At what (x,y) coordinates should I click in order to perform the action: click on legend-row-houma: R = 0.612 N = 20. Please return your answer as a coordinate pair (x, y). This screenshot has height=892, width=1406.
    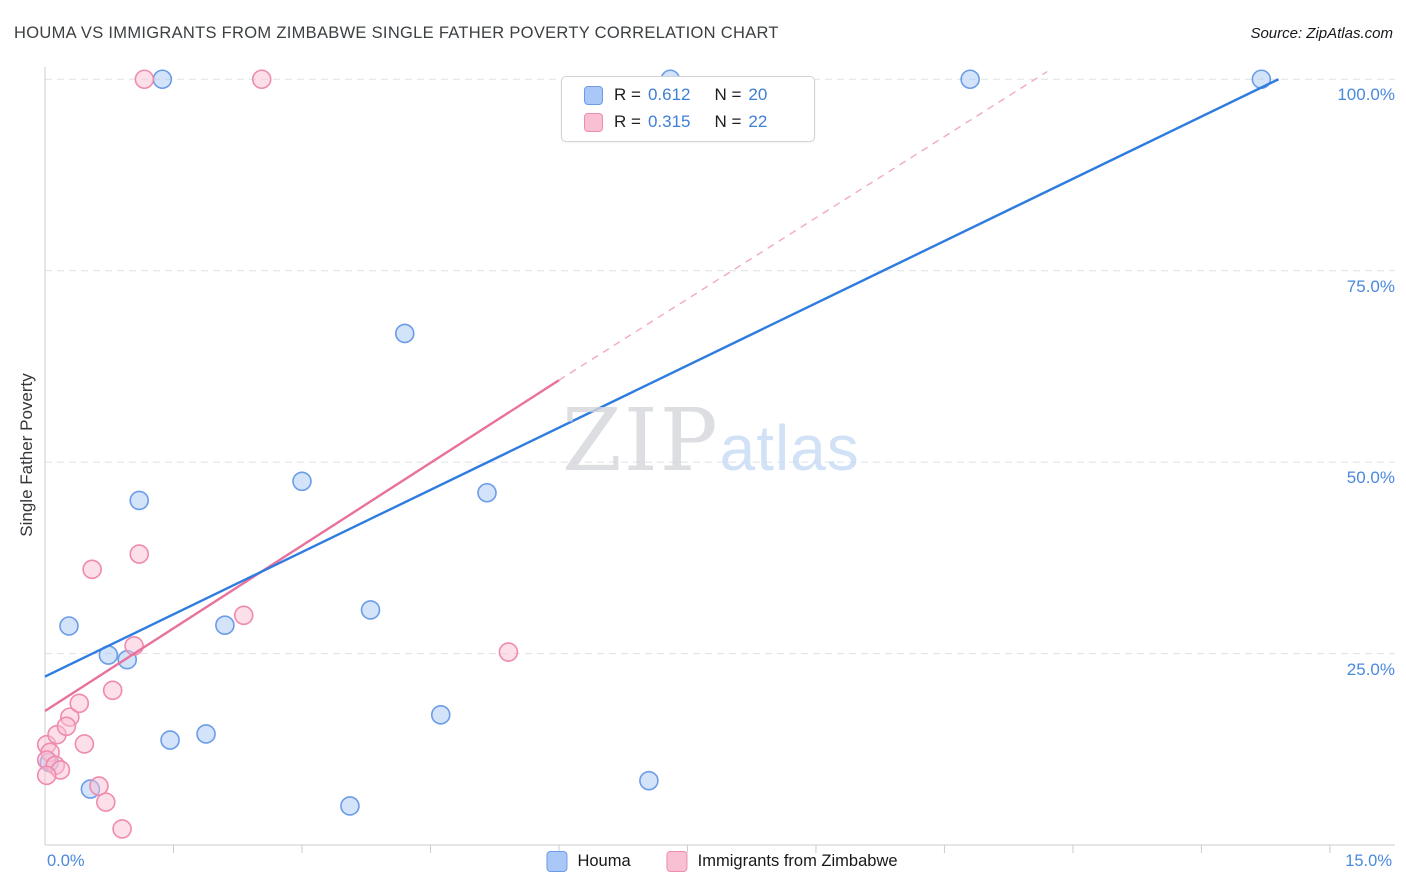
    Looking at the image, I should click on (699, 95).